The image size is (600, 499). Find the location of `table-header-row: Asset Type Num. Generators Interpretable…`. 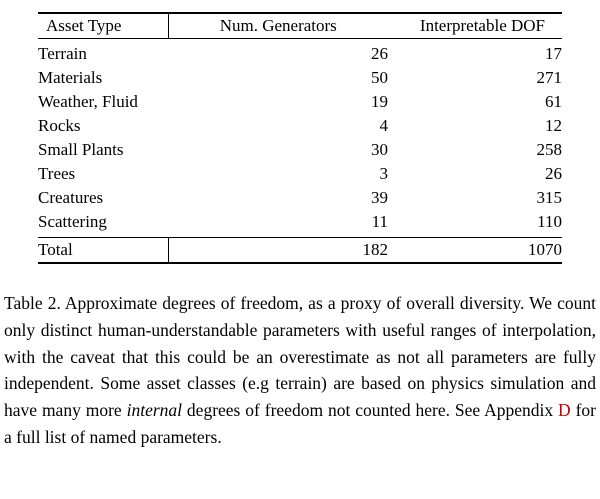

table-header-row: Asset Type Num. Generators Interpretable… is located at coordinates (300, 26).